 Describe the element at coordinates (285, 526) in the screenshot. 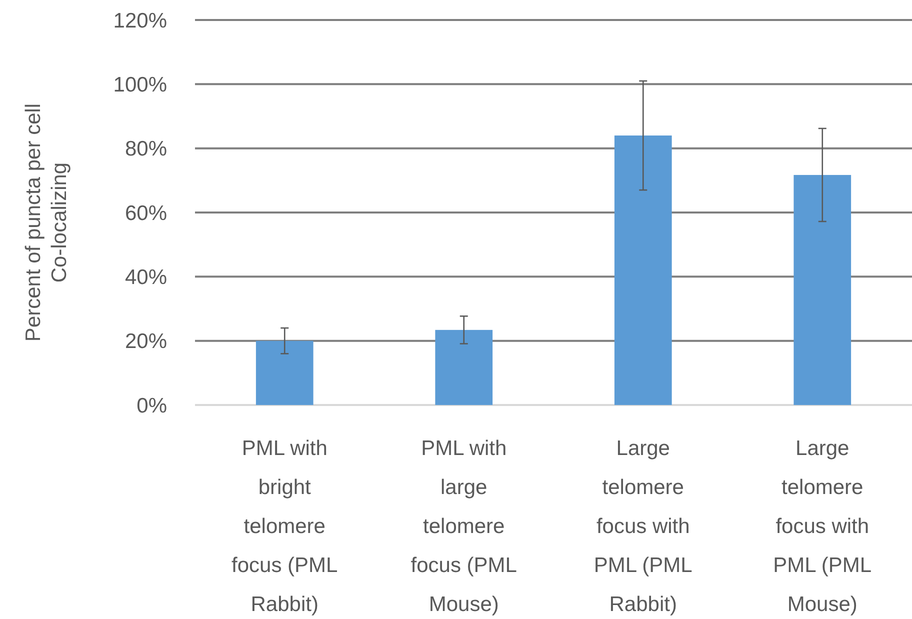

I see `x-tick-label: PML with bright telomere focus (PML Rabbit)` at that location.